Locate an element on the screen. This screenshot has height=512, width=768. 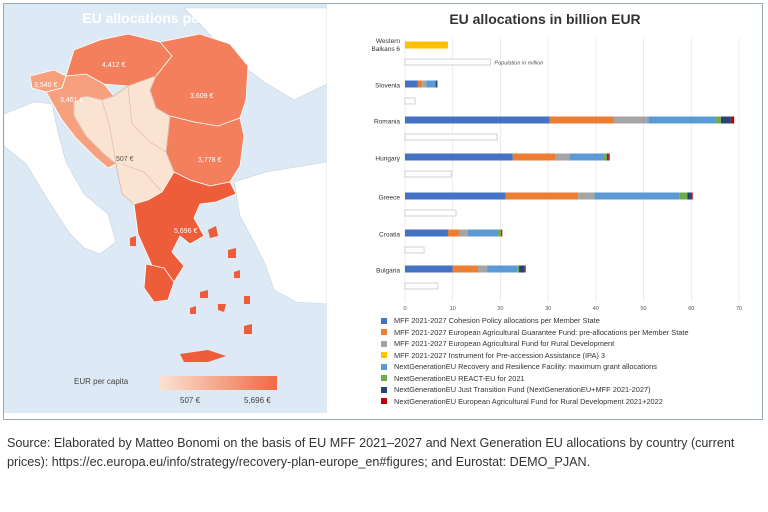
map-legend-title: EUR per capita is located at coordinates (101, 381).